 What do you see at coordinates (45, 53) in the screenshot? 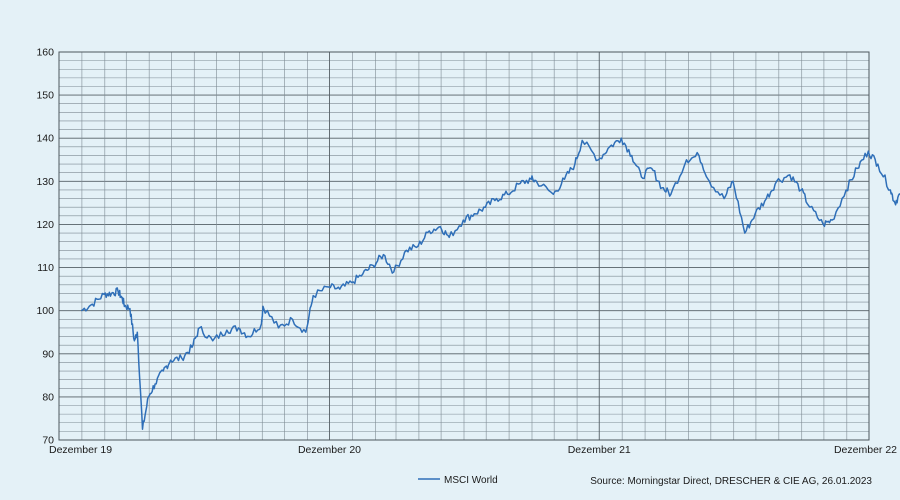
I see `y-tick-label: 160` at bounding box center [45, 53].